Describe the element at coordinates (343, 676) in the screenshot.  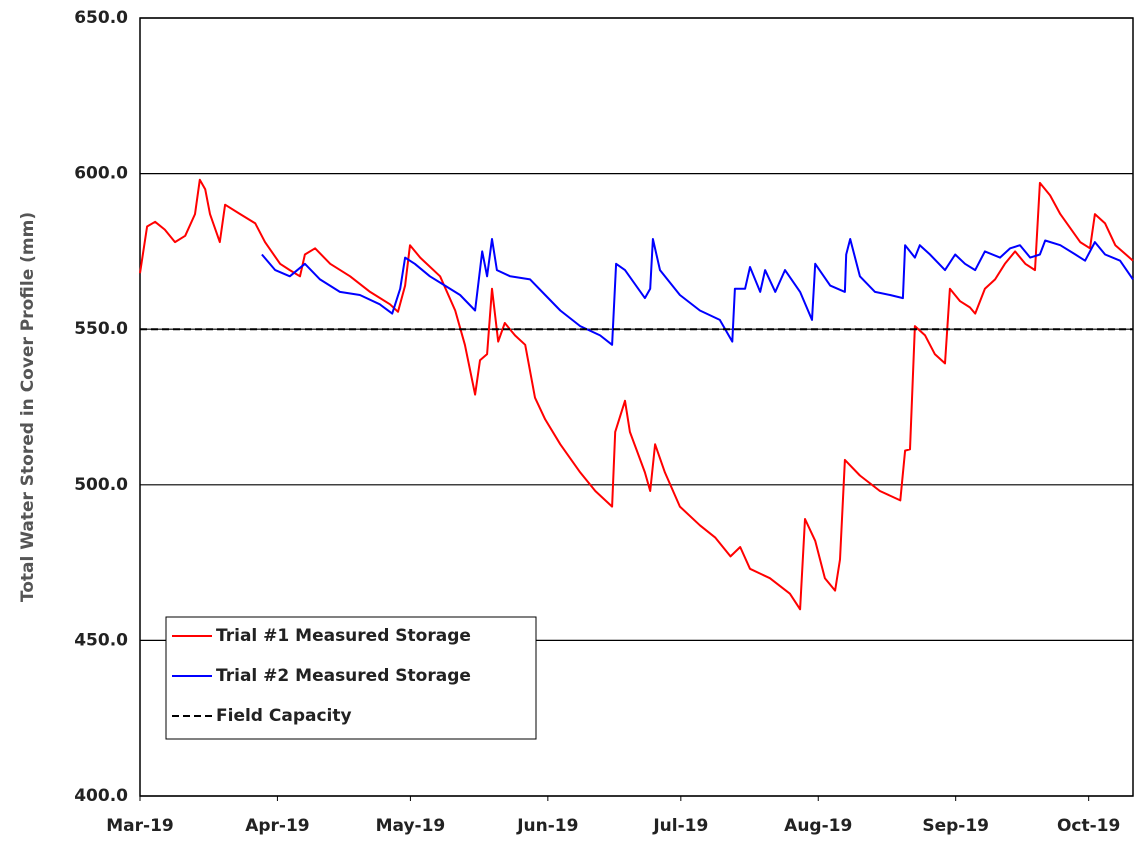
I see `legend-label: Trial #2 Measured Storage` at that location.